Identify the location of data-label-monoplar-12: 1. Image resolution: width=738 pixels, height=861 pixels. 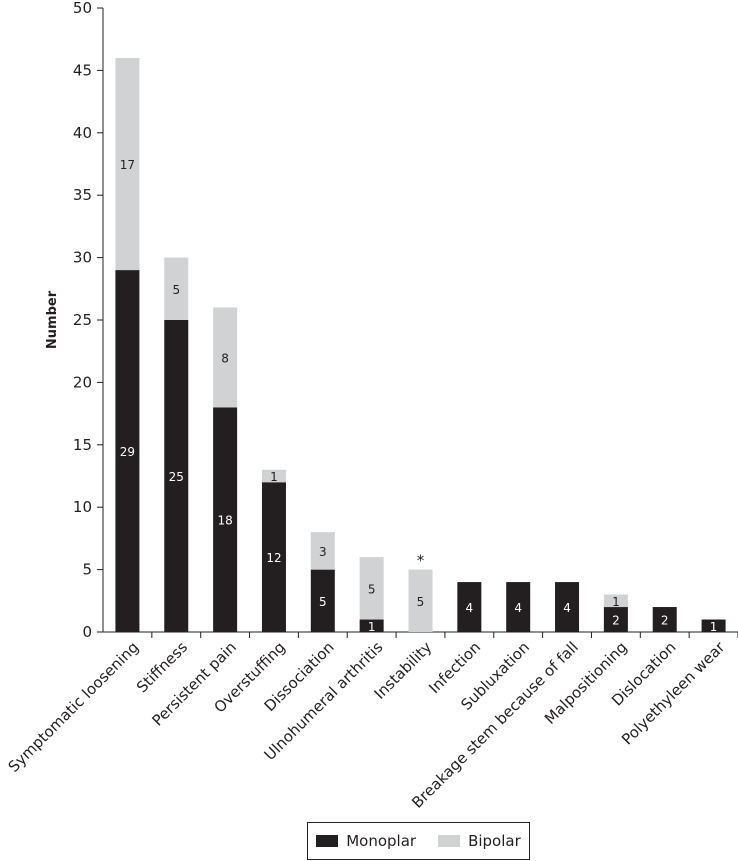
(714, 627).